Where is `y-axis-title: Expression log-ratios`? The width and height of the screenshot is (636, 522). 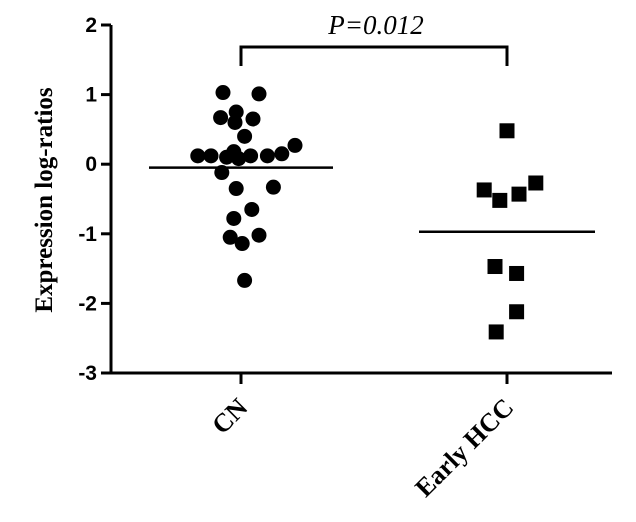 y-axis-title: Expression log-ratios is located at coordinates (44, 200).